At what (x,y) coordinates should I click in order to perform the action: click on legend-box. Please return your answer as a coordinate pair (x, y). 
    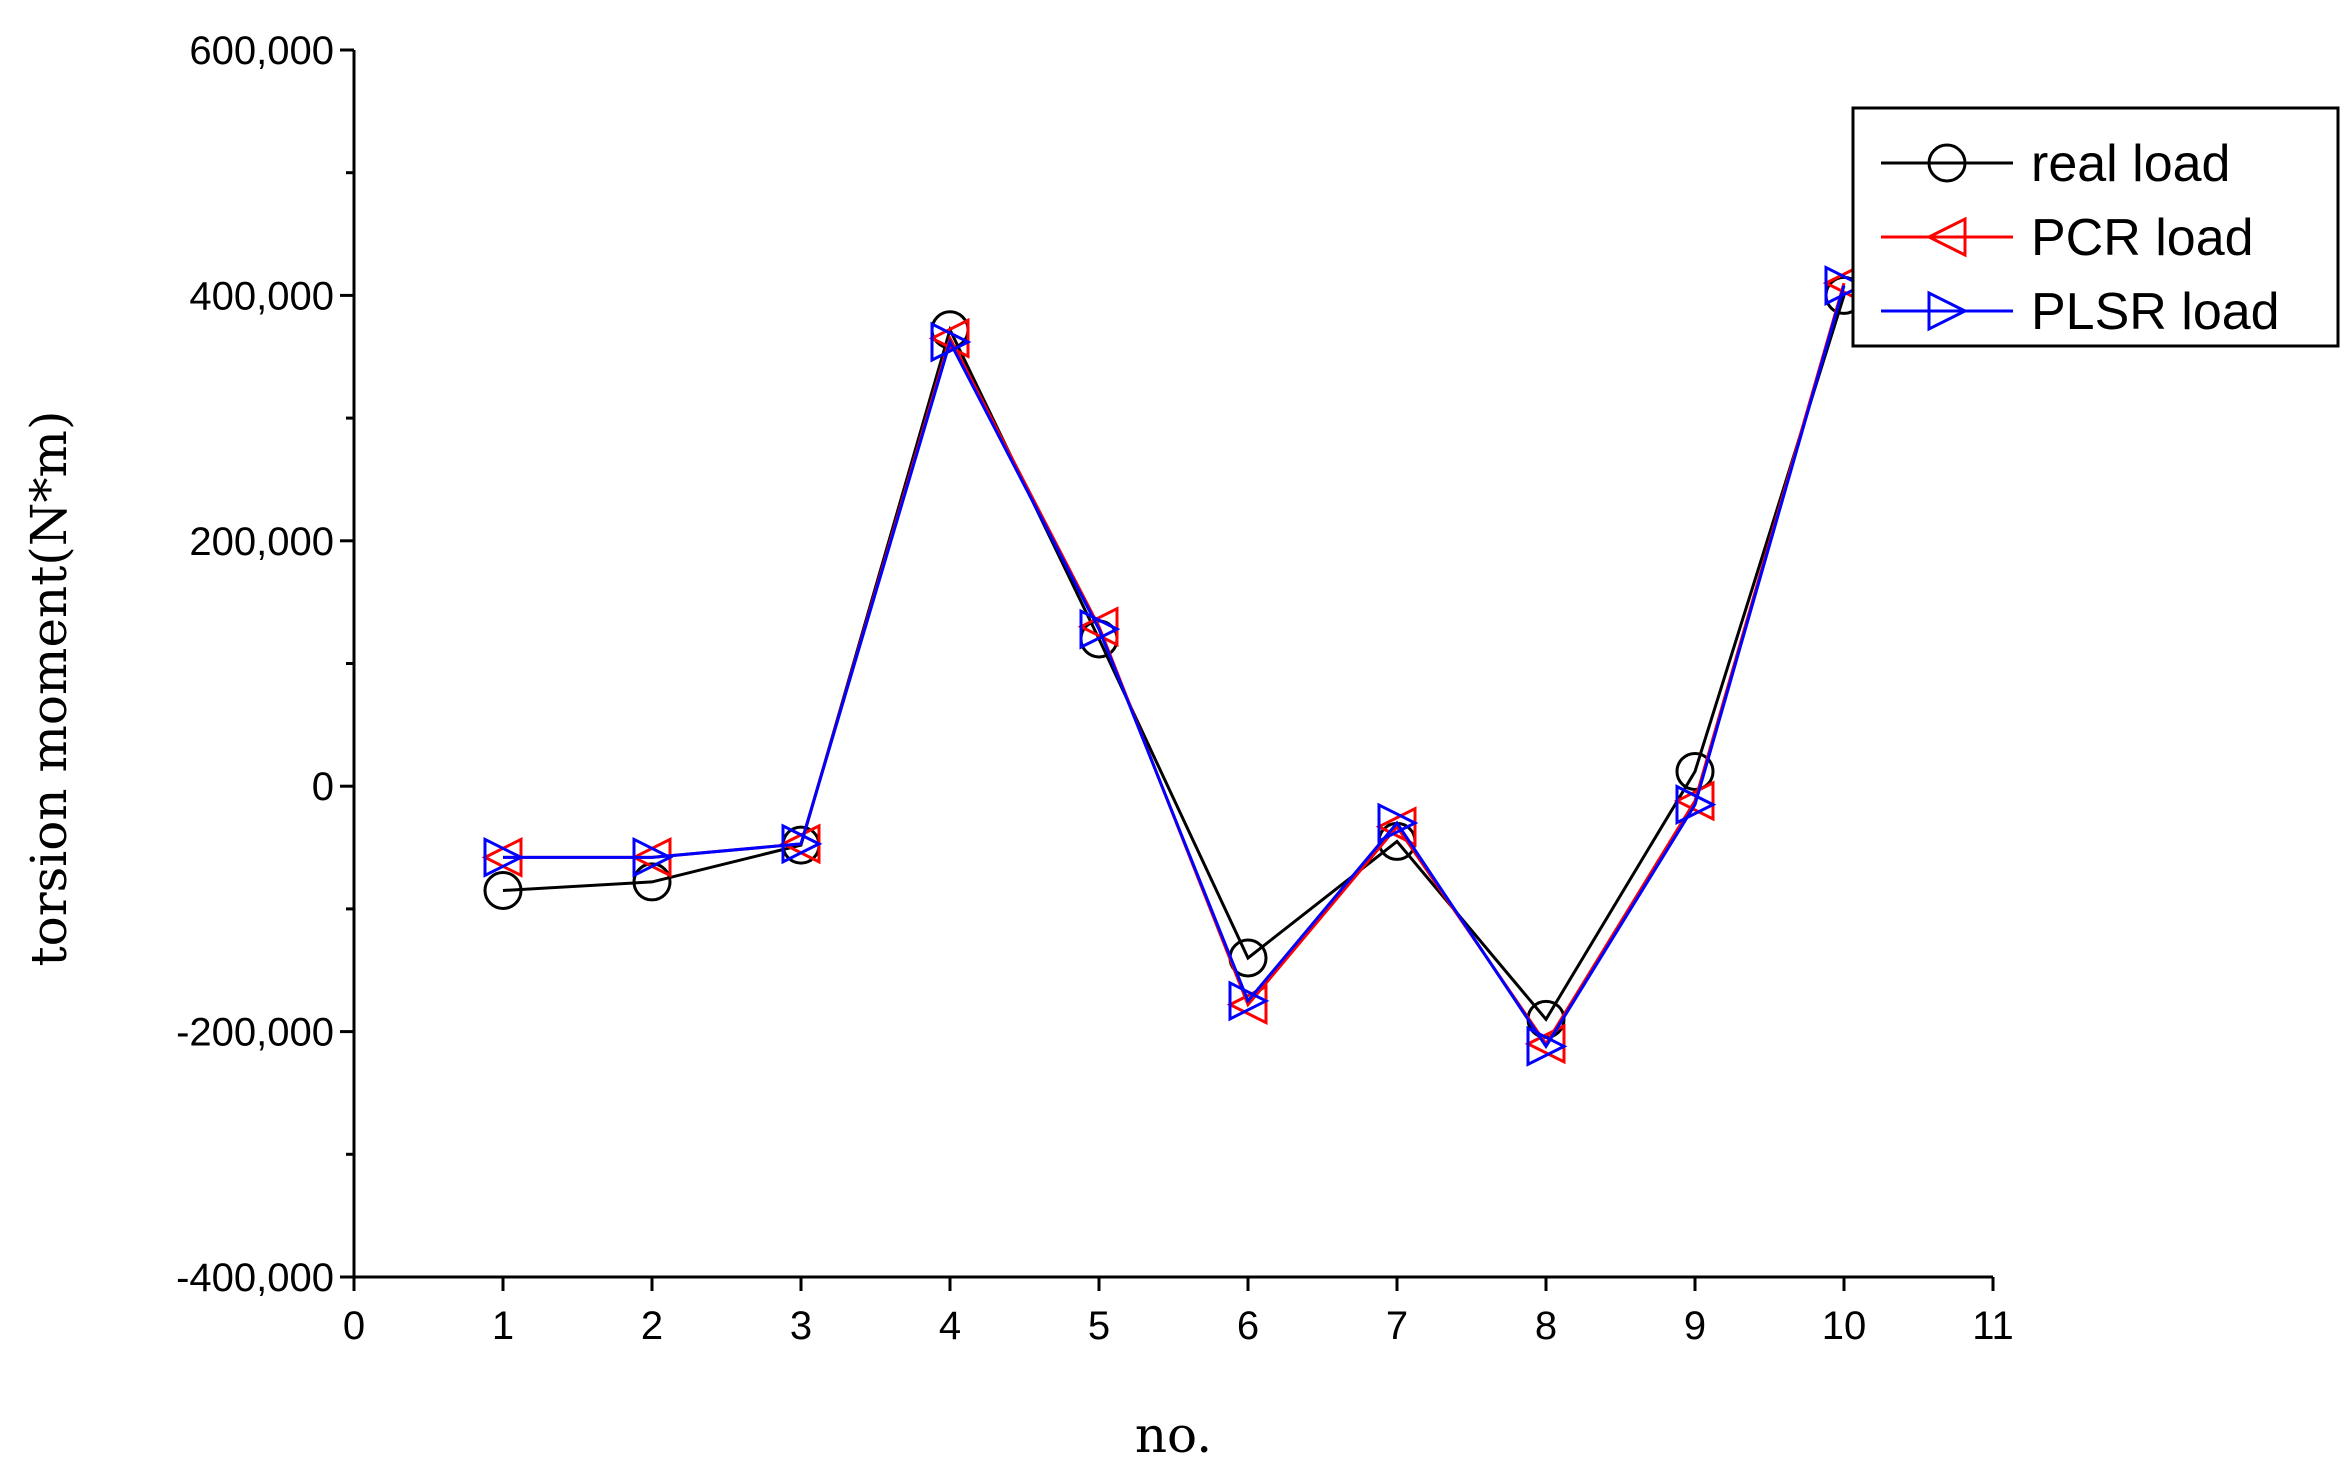
    Looking at the image, I should click on (2095, 227).